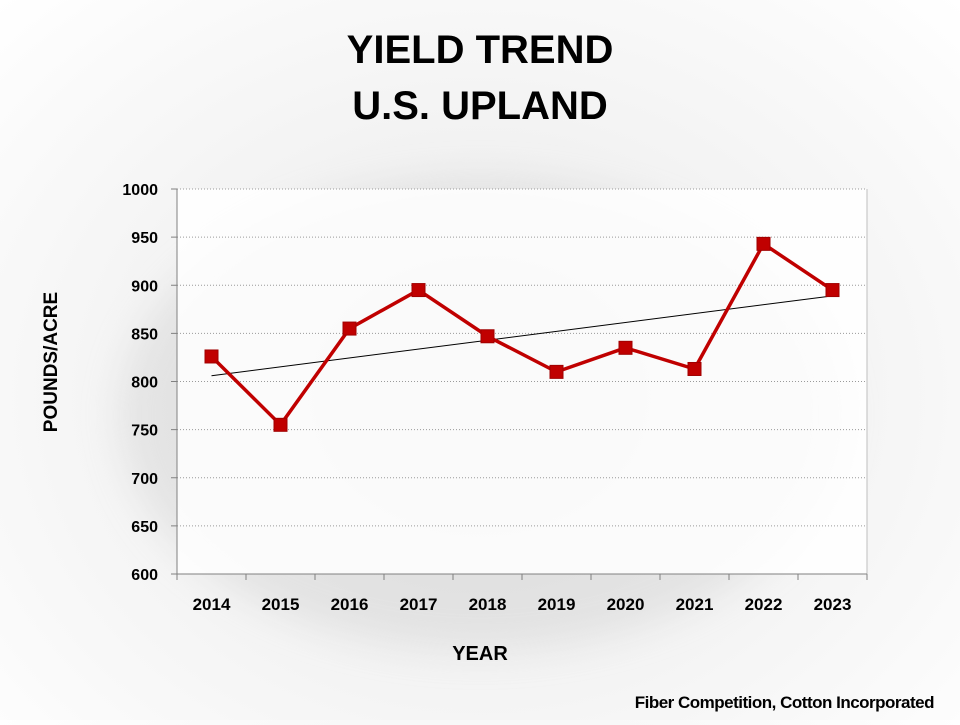 This screenshot has width=960, height=725. I want to click on y-tick-label: 900, so click(144, 286).